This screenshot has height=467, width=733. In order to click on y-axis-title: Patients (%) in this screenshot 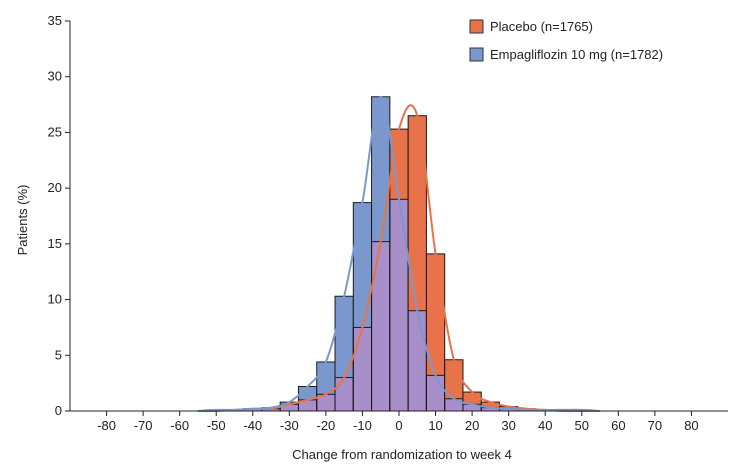, I will do `click(22, 220)`.